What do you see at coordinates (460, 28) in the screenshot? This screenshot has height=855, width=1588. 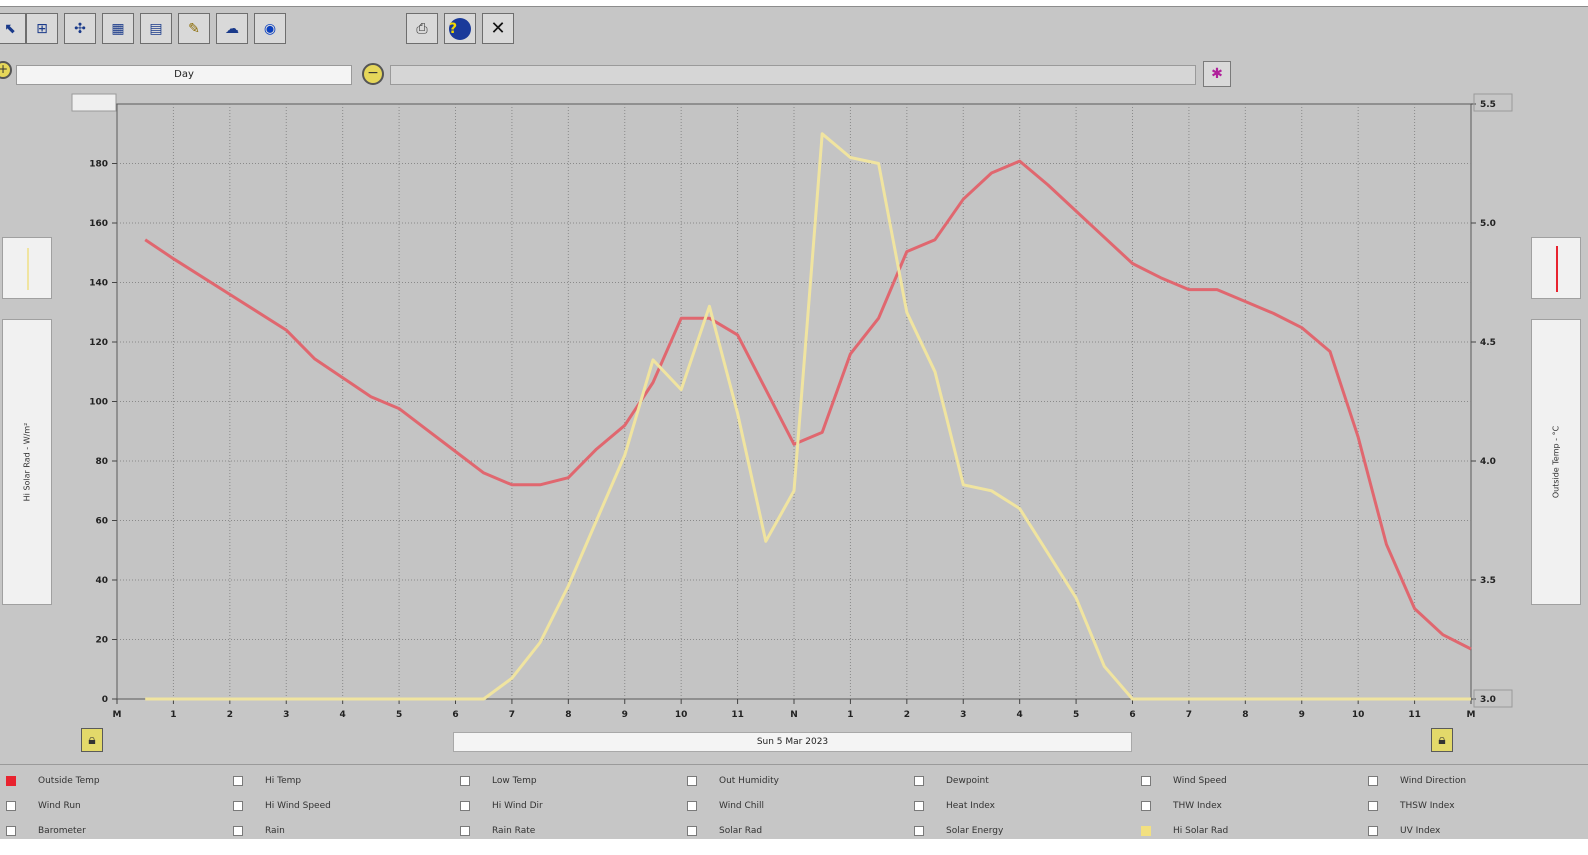 I see `help-icon: ?` at bounding box center [460, 28].